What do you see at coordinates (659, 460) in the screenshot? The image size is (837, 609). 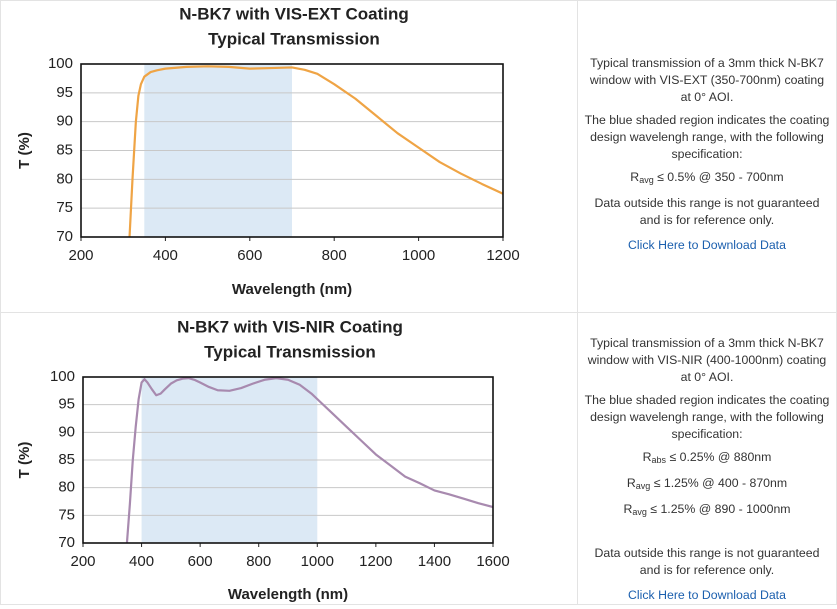 I see `spec-subscript: abs` at bounding box center [659, 460].